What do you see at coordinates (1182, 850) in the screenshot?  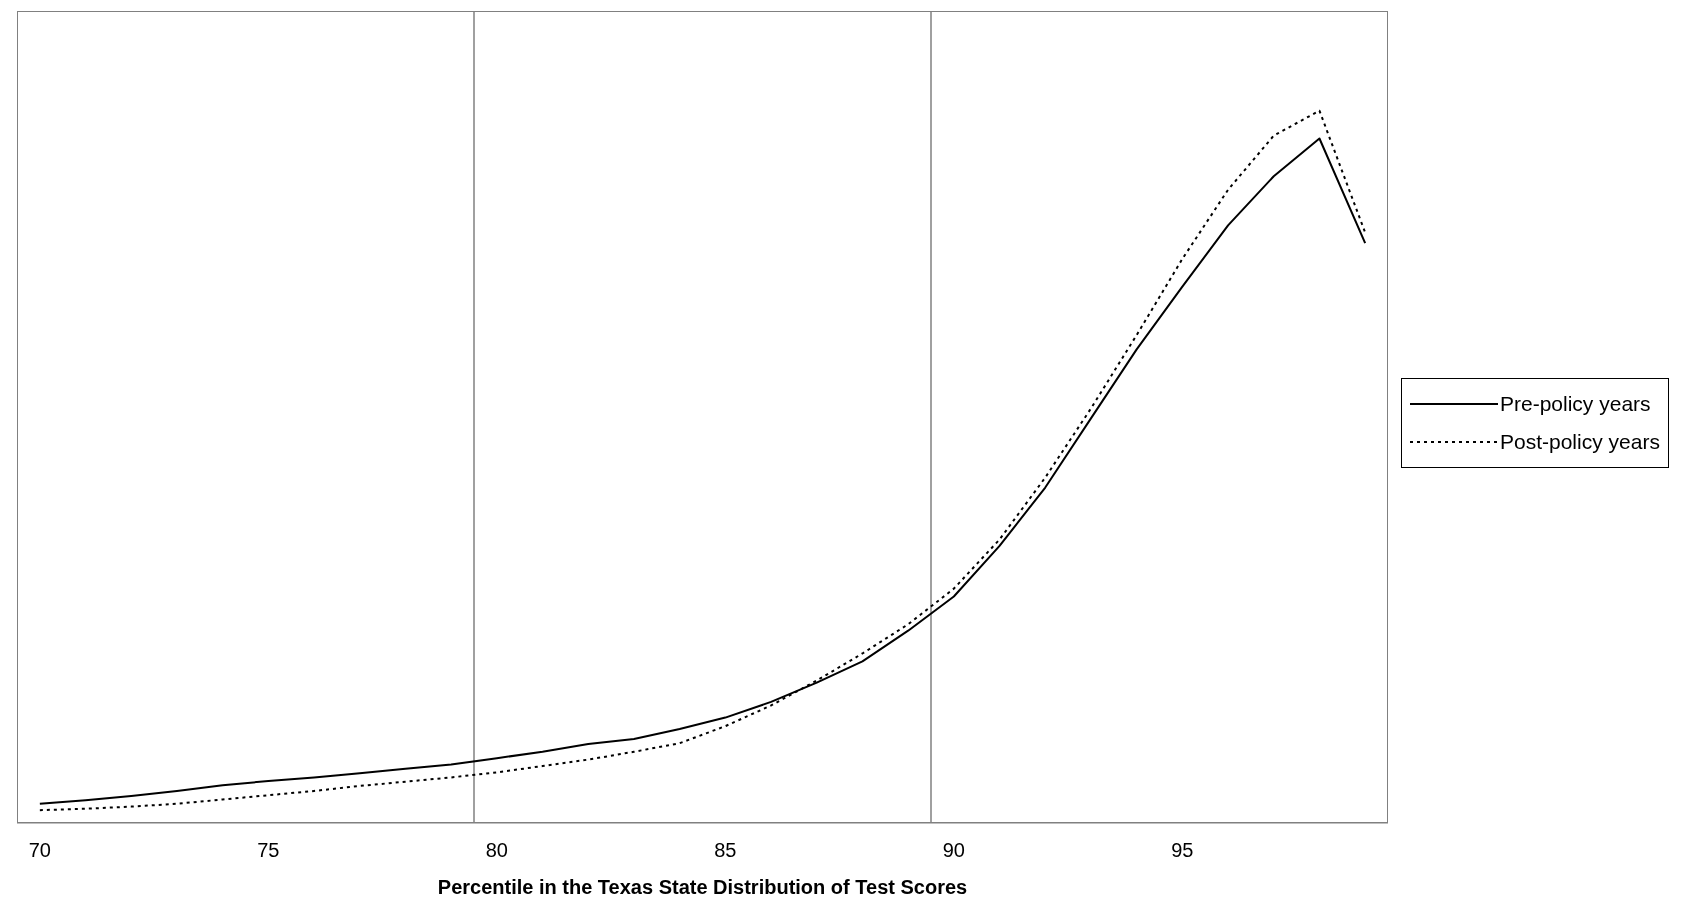 I see `x-tick-label: 95` at bounding box center [1182, 850].